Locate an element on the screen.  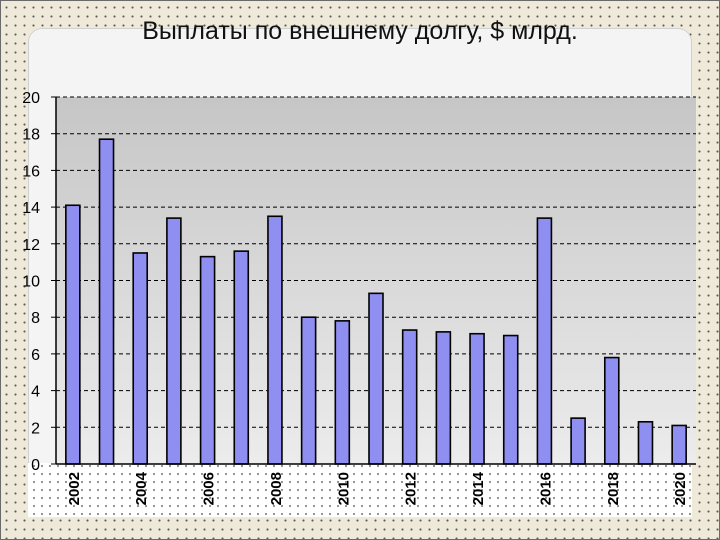
x-tick-label: 2012 is located at coordinates (411, 488).